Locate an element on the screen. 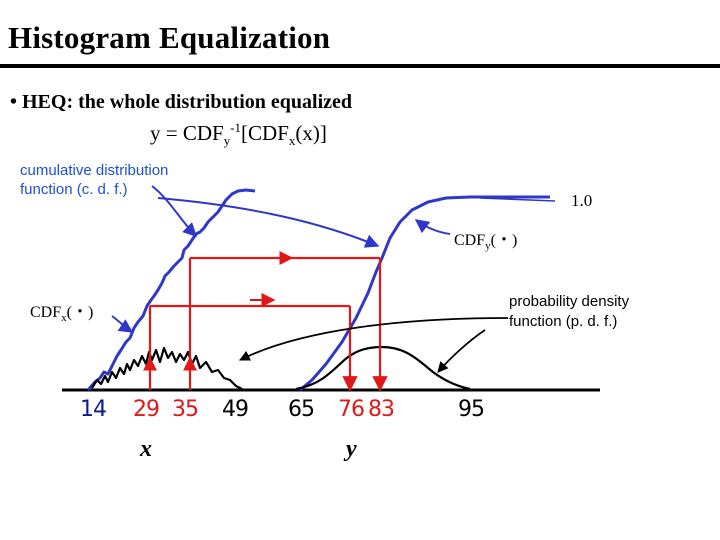 The image size is (720, 540). cdfy-sub: y is located at coordinates (488, 246).